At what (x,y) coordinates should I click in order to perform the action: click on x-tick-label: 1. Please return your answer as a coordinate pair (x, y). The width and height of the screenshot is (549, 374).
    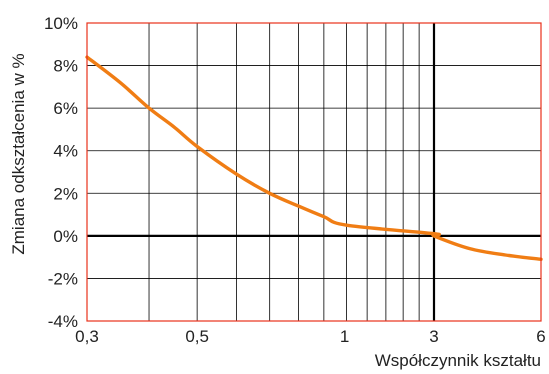
    Looking at the image, I should click on (344, 336).